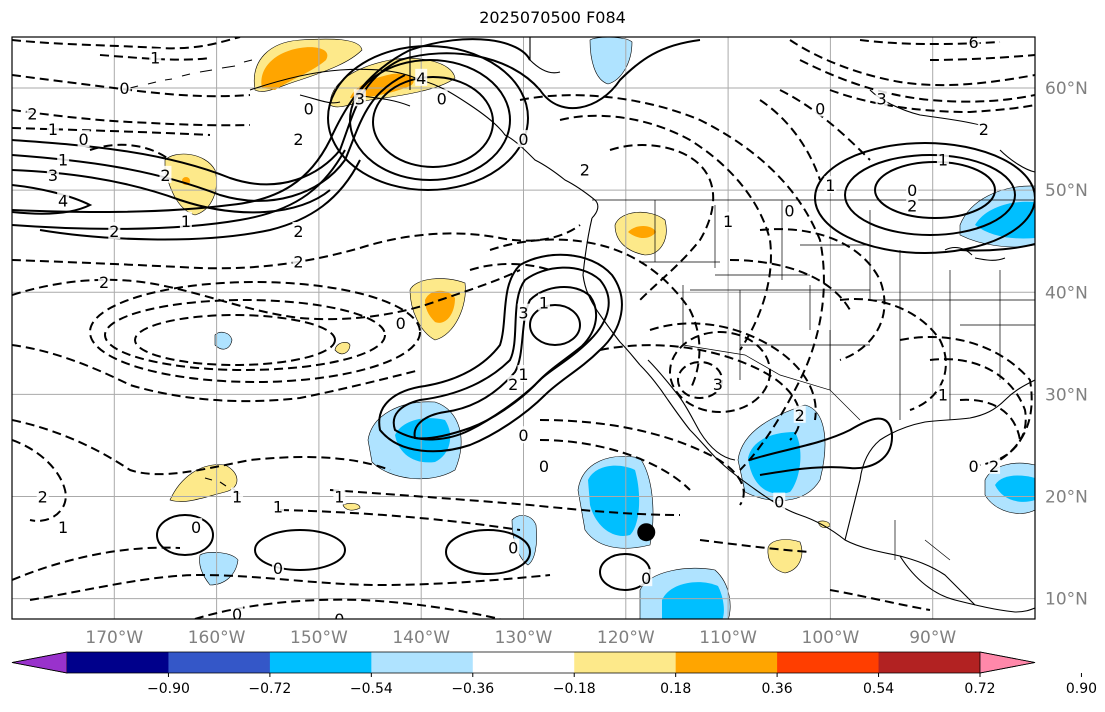 The width and height of the screenshot is (1105, 712). Describe the element at coordinates (777, 689) in the screenshot. I see `colorbar-tick-label: 0.36` at that location.